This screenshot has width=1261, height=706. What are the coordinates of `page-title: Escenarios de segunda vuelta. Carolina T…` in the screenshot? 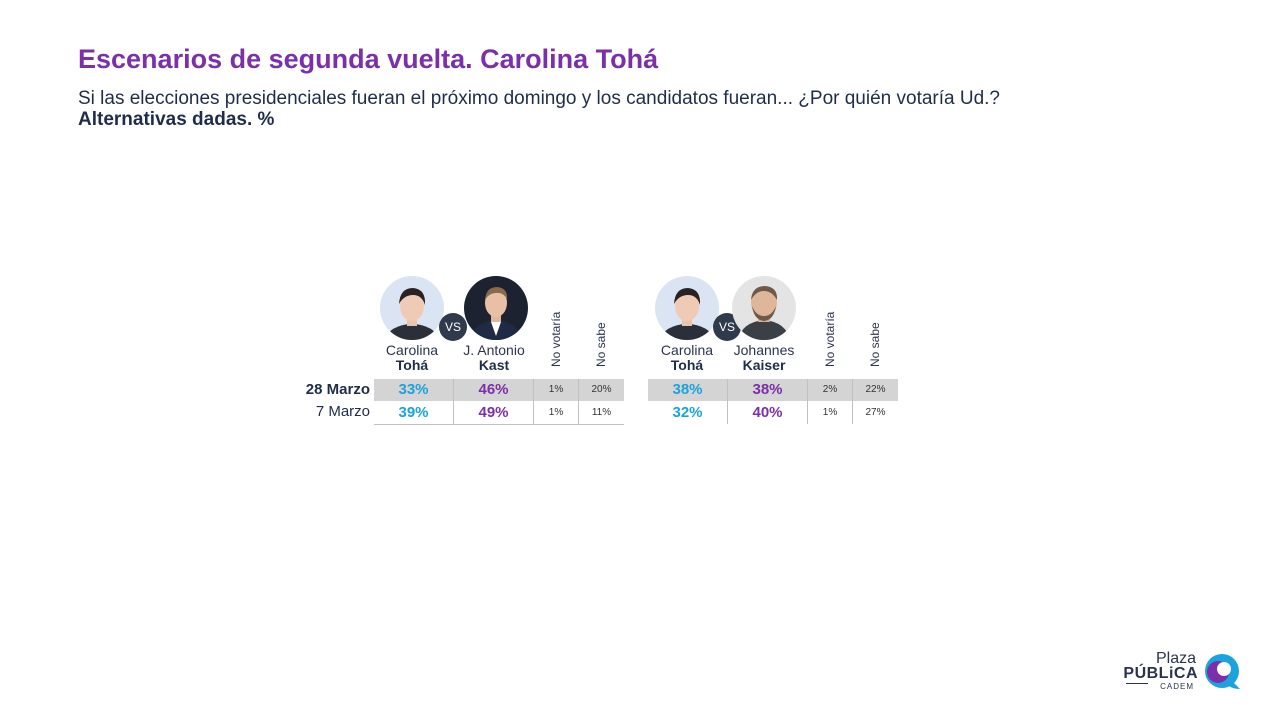 It's located at (368, 59).